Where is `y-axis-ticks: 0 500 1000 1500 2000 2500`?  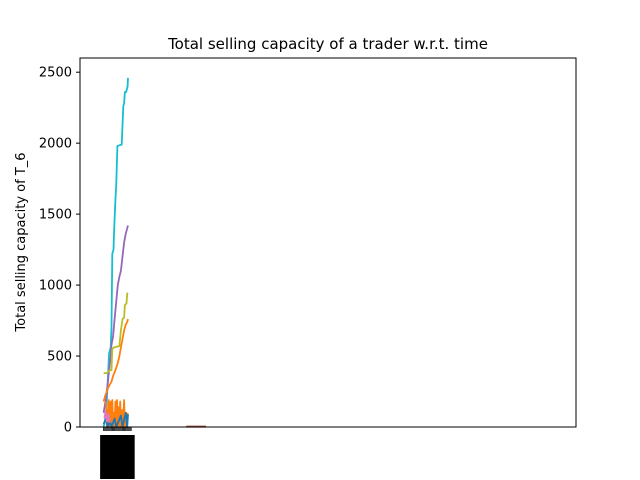
y-axis-ticks: 0 500 1000 1500 2000 2500 is located at coordinates (59, 251).